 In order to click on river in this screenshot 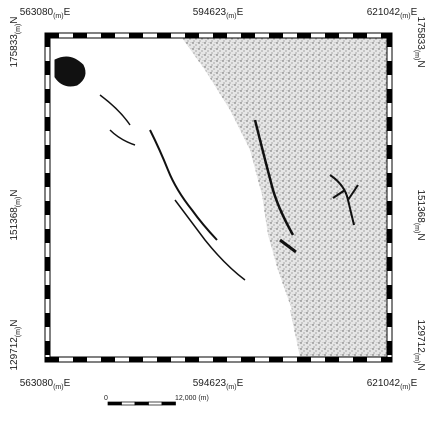, I will do `click(344, 200)`.